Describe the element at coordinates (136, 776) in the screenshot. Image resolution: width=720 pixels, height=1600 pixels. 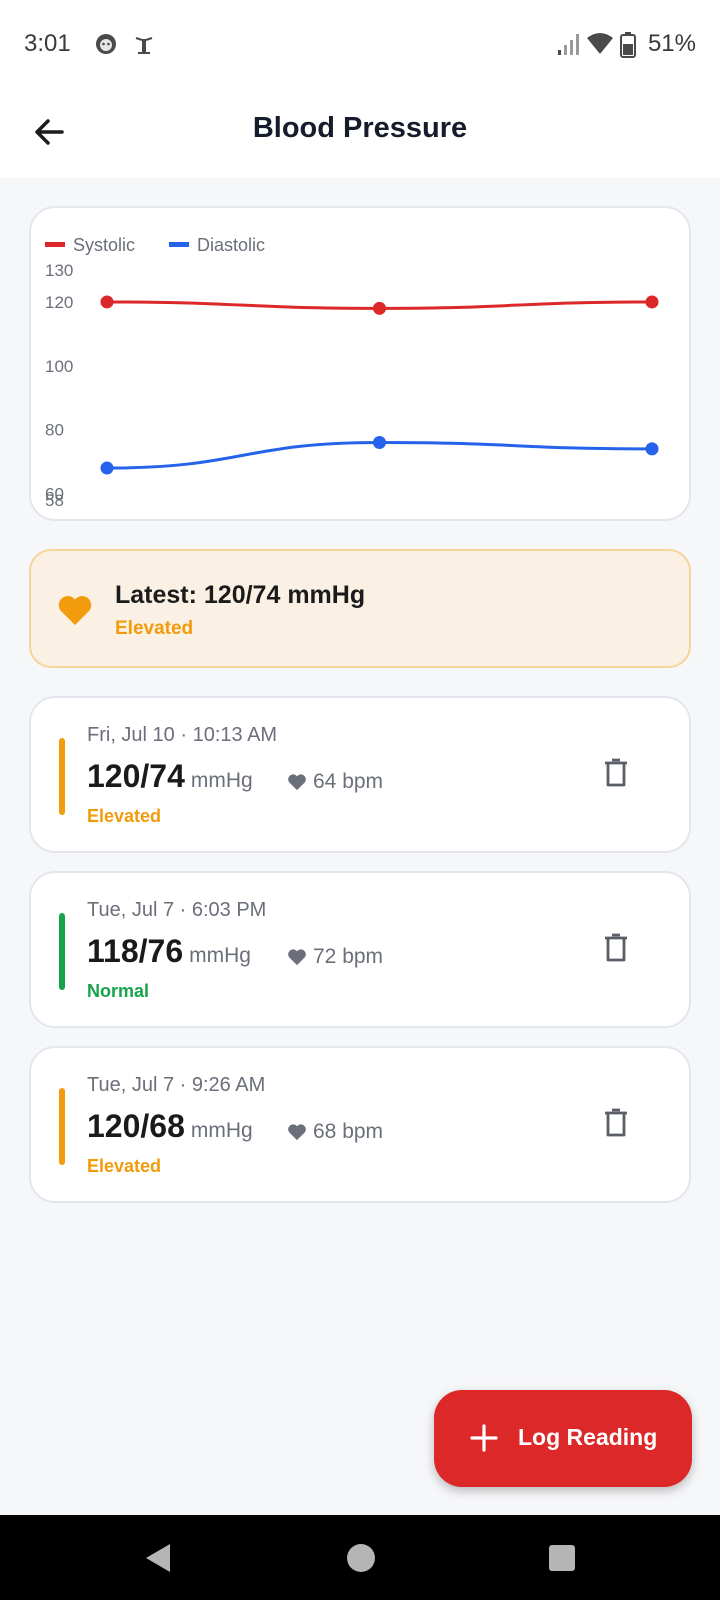
I see `reading-bp: 120/74` at that location.